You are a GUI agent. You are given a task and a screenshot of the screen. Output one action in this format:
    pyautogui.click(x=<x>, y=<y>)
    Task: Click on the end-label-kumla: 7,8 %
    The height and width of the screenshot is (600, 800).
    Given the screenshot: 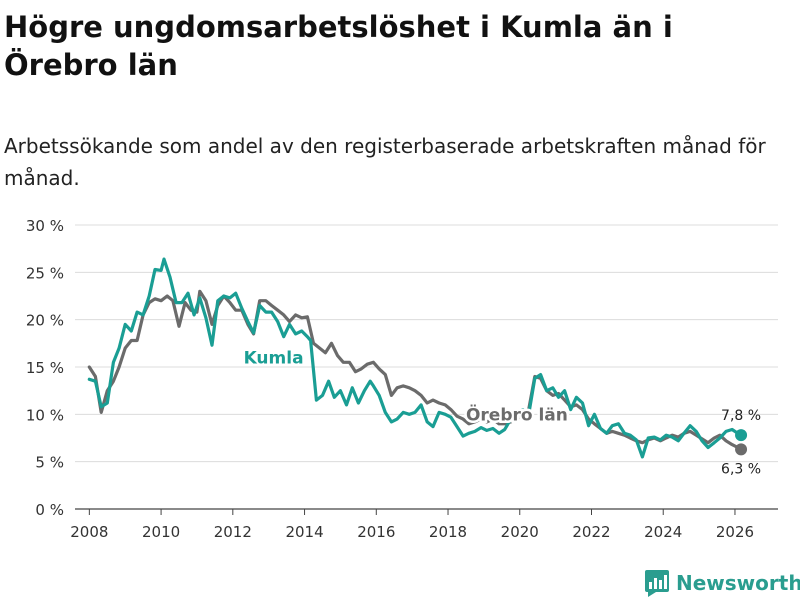 What is the action you would take?
    pyautogui.click(x=741, y=416)
    